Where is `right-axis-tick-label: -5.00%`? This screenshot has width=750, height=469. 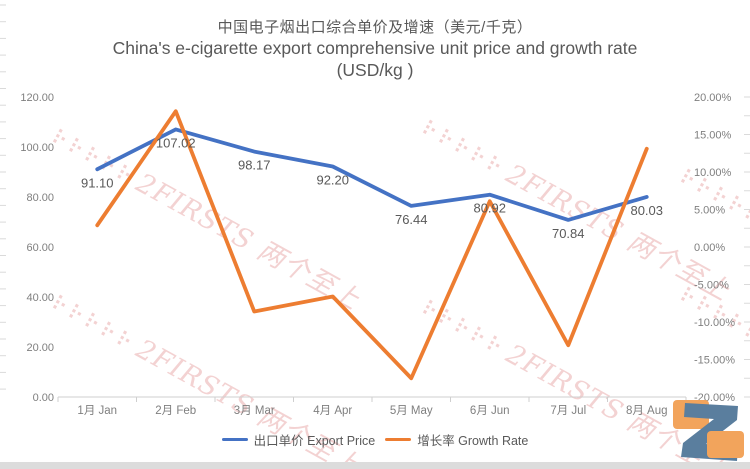
right-axis-tick-label: -5.00% is located at coordinates (711, 286).